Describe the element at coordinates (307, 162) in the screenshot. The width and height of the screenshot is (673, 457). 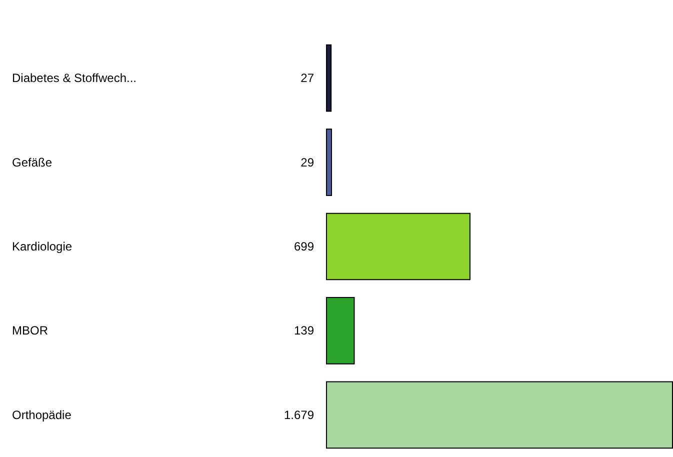
I see `data-label: 29` at that location.